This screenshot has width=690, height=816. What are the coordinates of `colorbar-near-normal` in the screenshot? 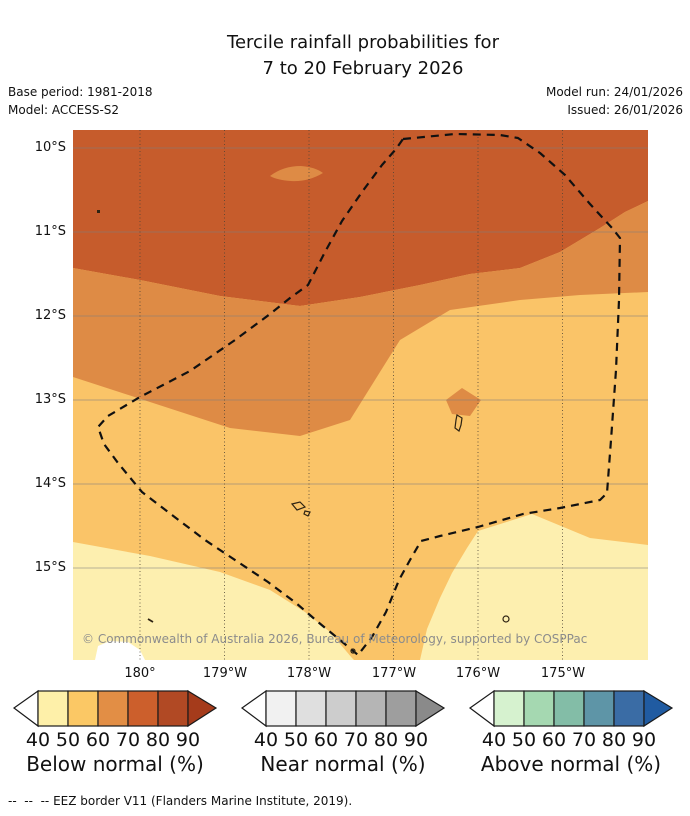 It's located at (343, 708).